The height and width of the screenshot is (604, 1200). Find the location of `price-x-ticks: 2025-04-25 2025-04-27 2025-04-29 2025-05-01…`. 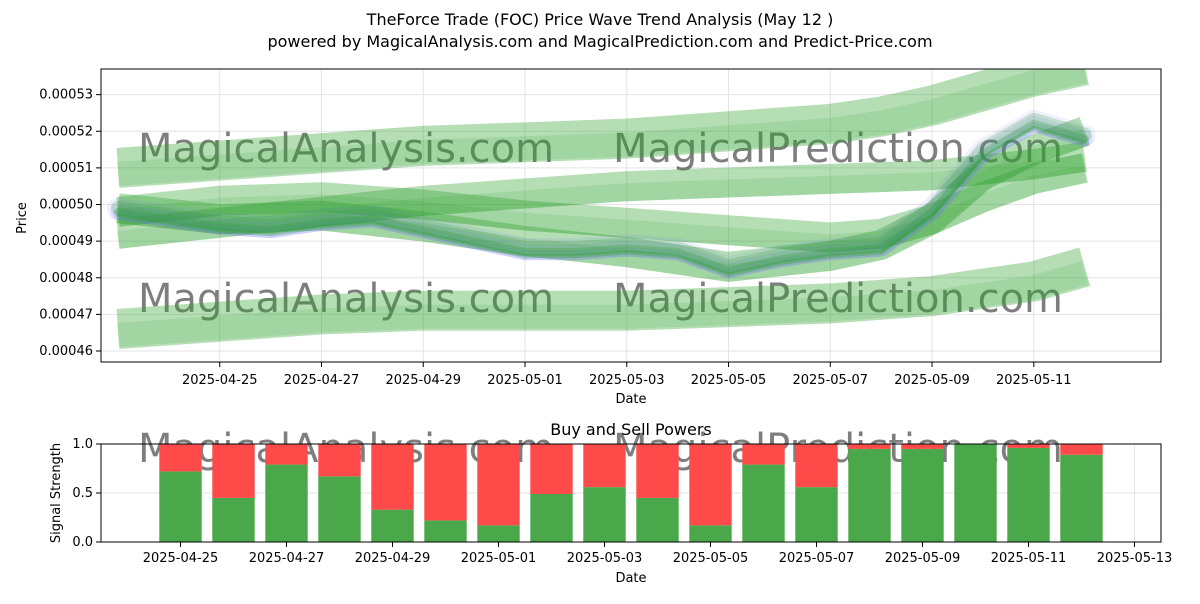

price-x-ticks: 2025-04-25 2025-04-27 2025-04-29 2025-05-01… is located at coordinates (627, 375).